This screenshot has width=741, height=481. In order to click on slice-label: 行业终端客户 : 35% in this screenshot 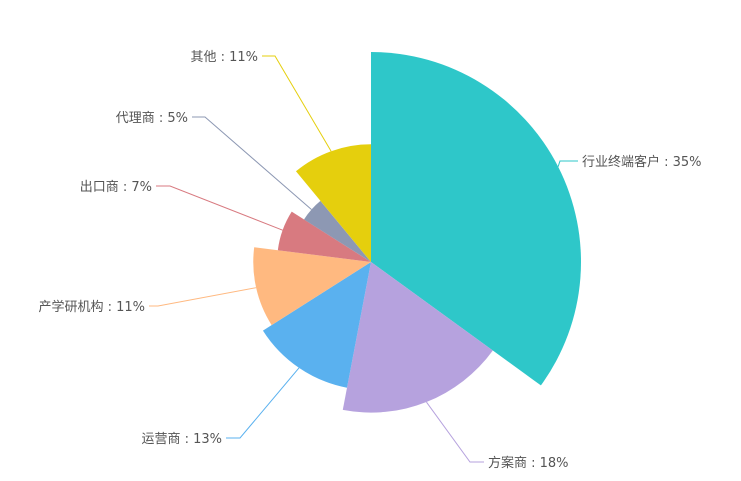, I will do `click(642, 162)`.